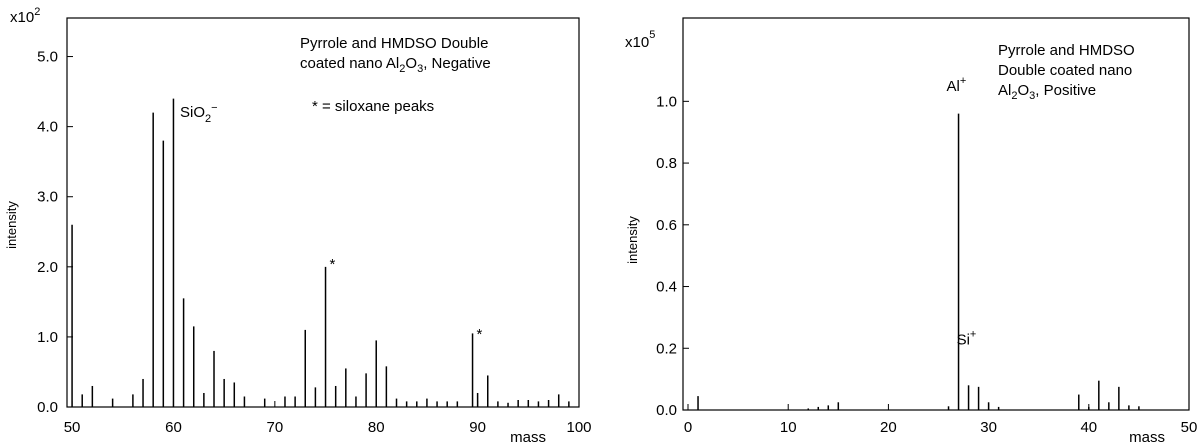 This screenshot has width=1203, height=444. What do you see at coordinates (47, 407) in the screenshot?
I see `left-y-tick-label: 0.0` at bounding box center [47, 407].